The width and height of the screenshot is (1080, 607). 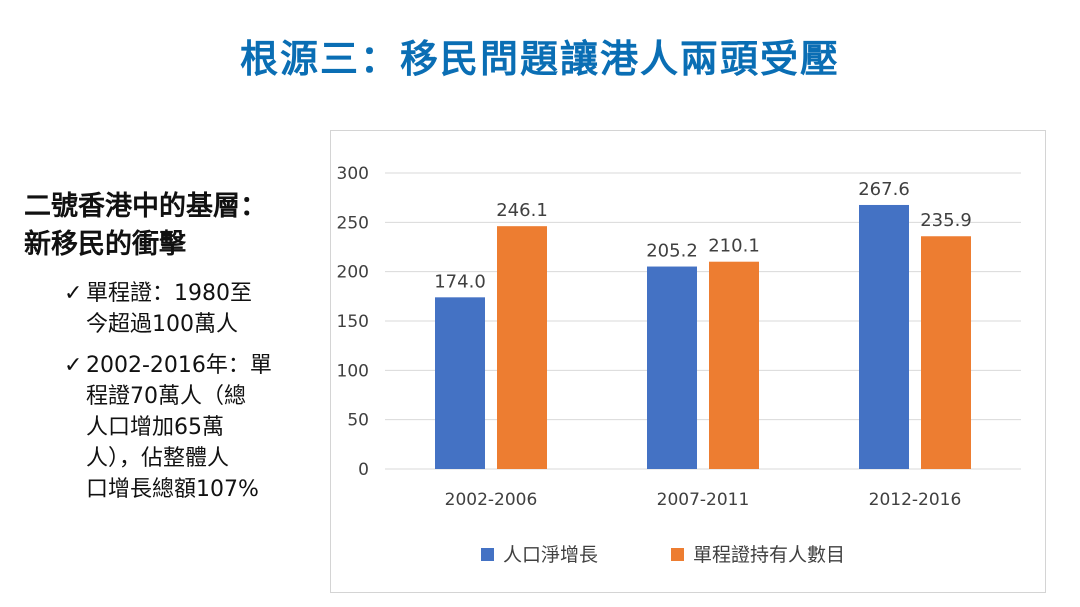 I want to click on bullet-line: 人），佔整體人, so click(x=158, y=458).